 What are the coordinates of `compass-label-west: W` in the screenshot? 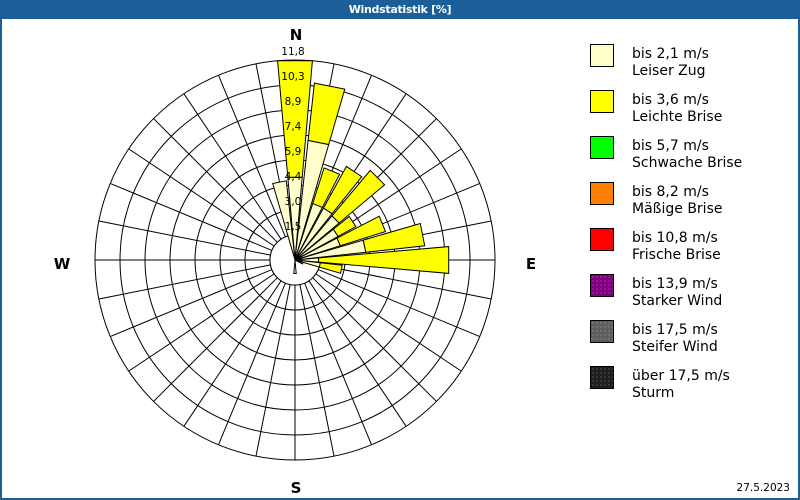 It's located at (62, 264).